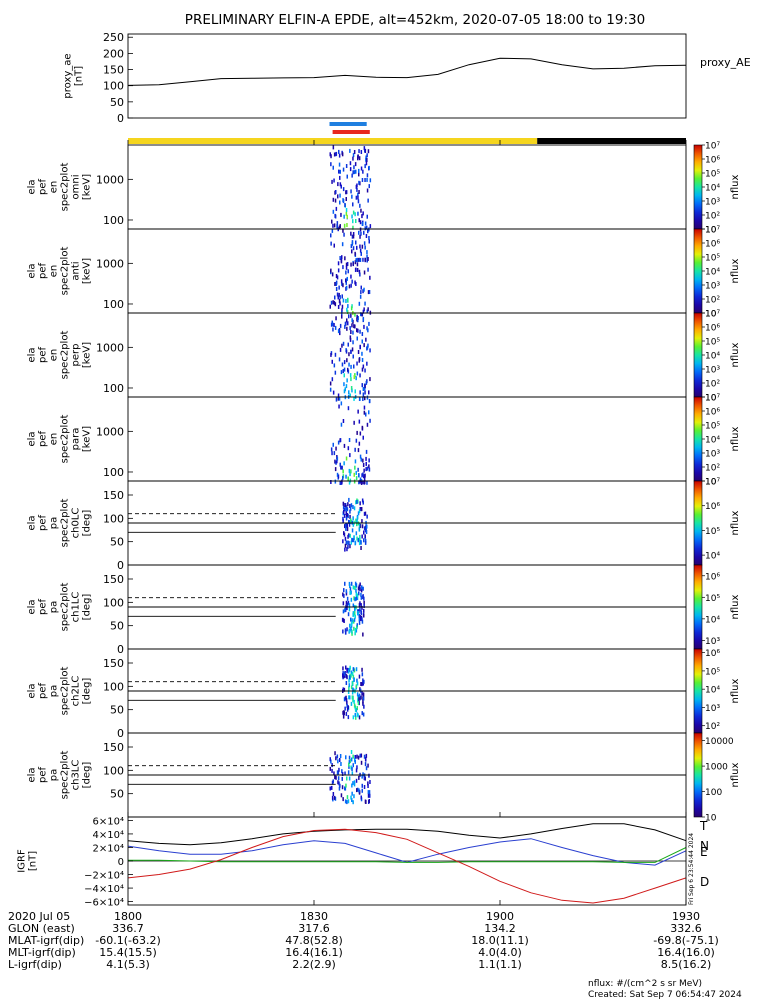 This screenshot has height=1000, width=775. Describe the element at coordinates (22, 861) in the screenshot. I see `igrf-ylabel-line: IGRF` at that location.